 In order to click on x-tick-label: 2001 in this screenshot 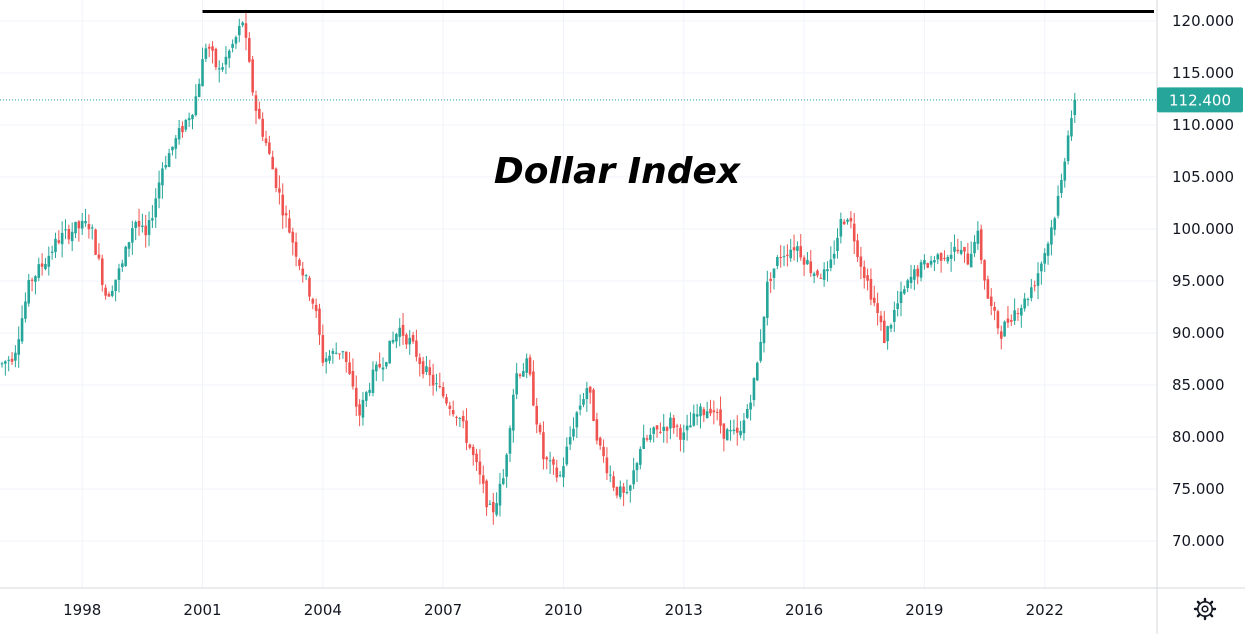, I will do `click(202, 610)`.